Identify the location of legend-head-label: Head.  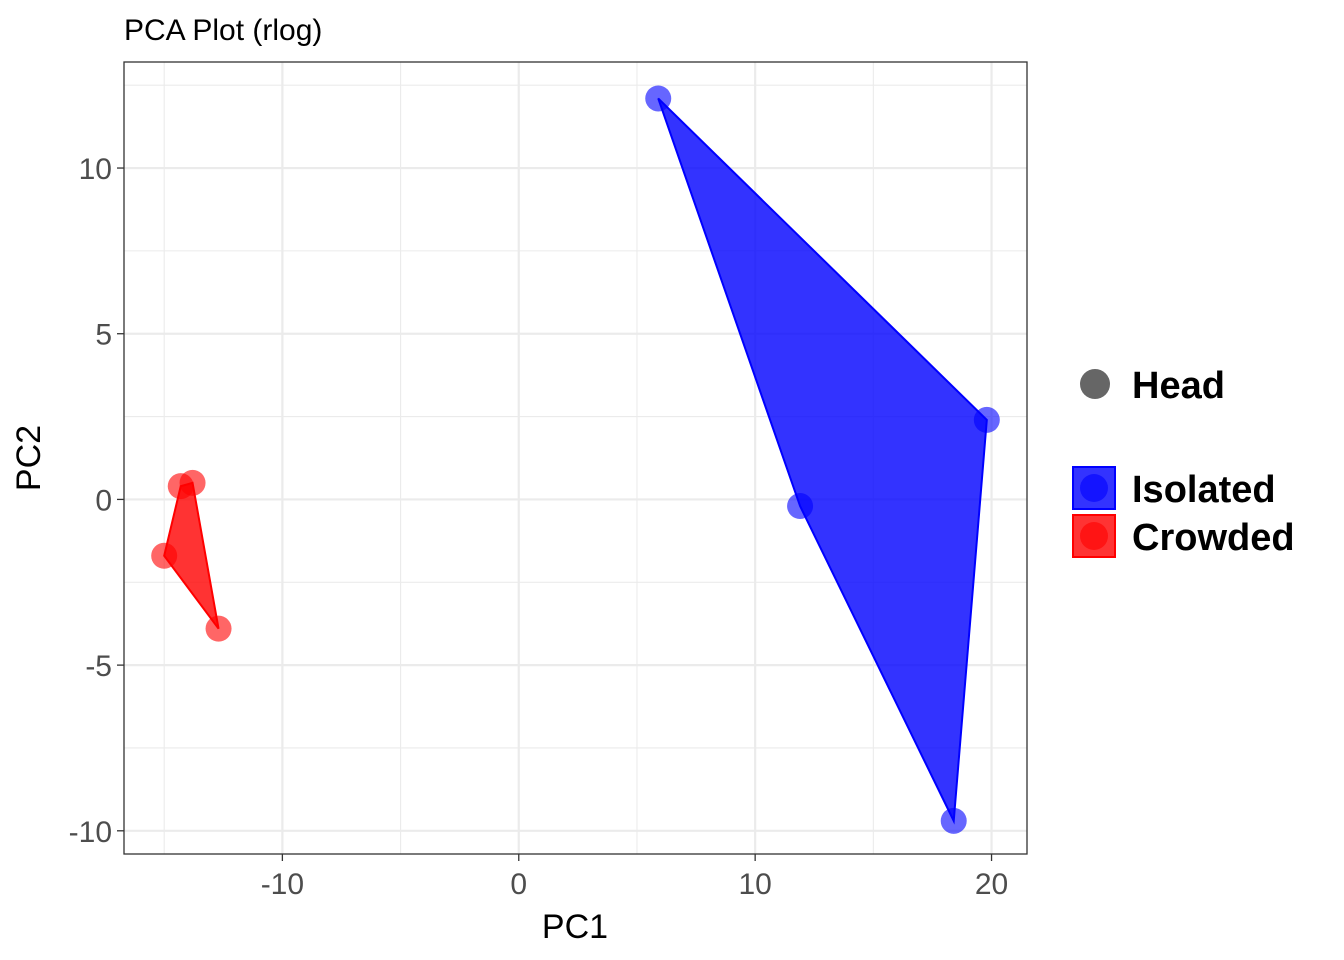
(1178, 386).